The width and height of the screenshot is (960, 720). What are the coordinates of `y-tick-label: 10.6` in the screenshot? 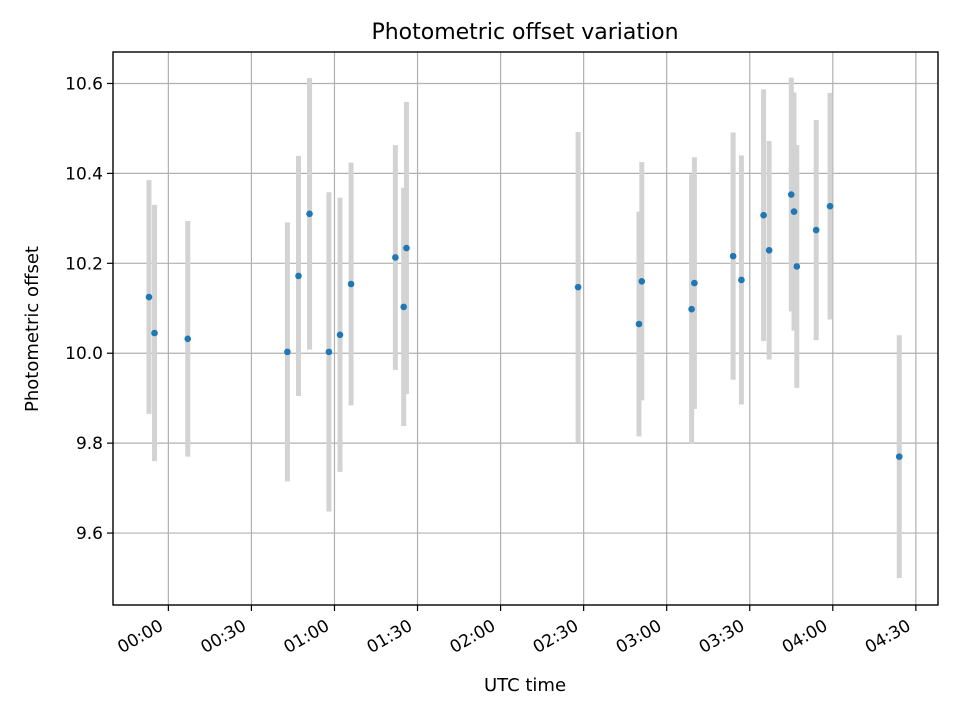 It's located at (84, 84).